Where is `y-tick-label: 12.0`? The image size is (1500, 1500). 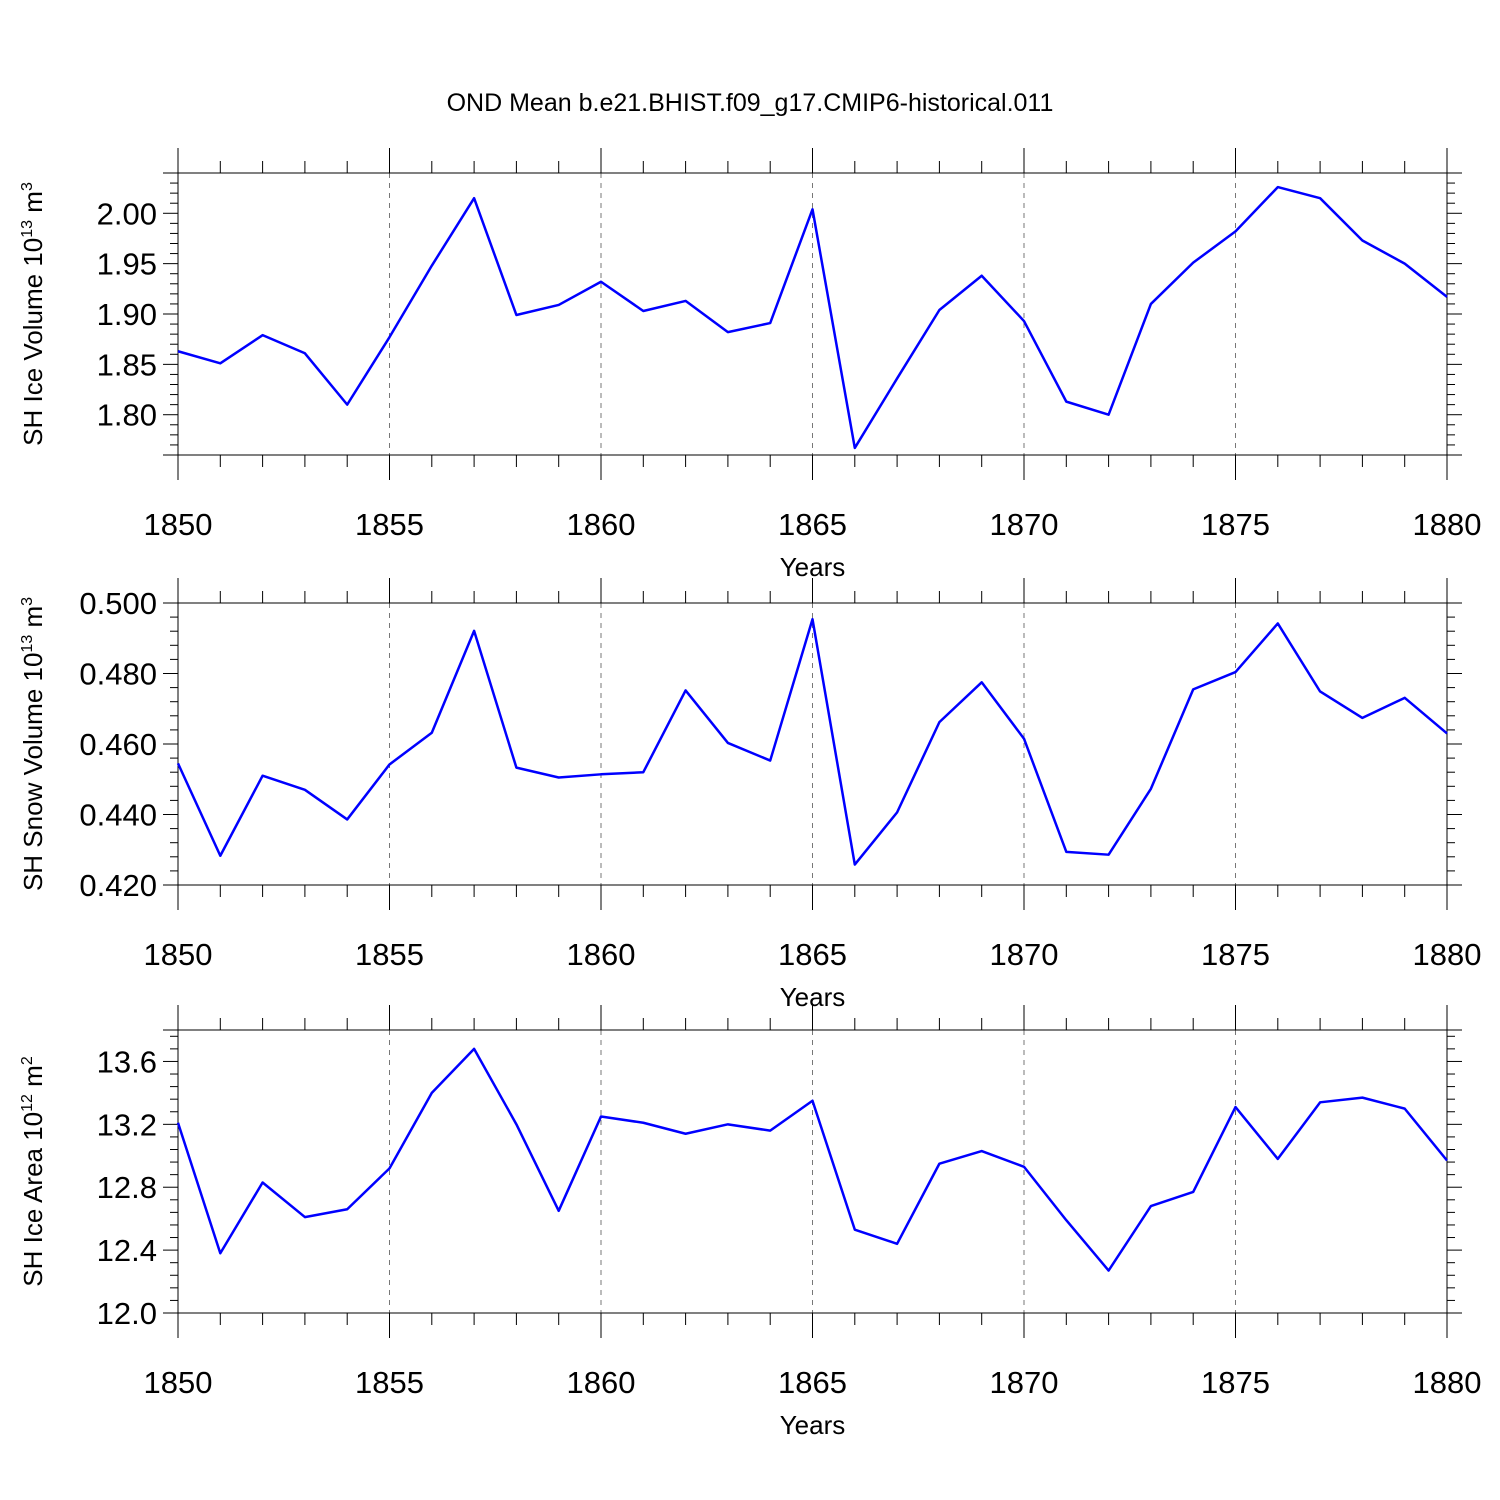 y-tick-label: 12.0 is located at coordinates (127, 1313).